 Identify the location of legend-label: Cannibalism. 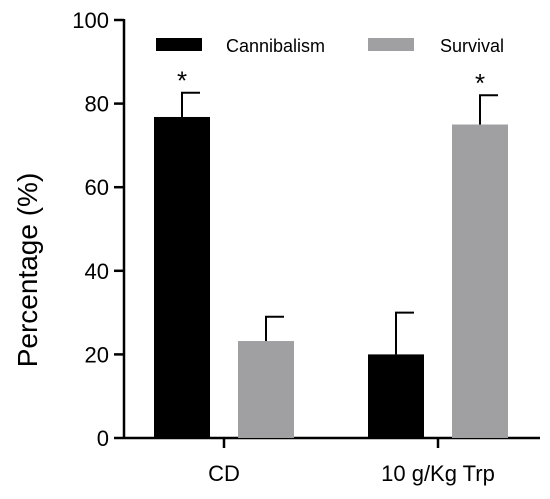
(275, 46).